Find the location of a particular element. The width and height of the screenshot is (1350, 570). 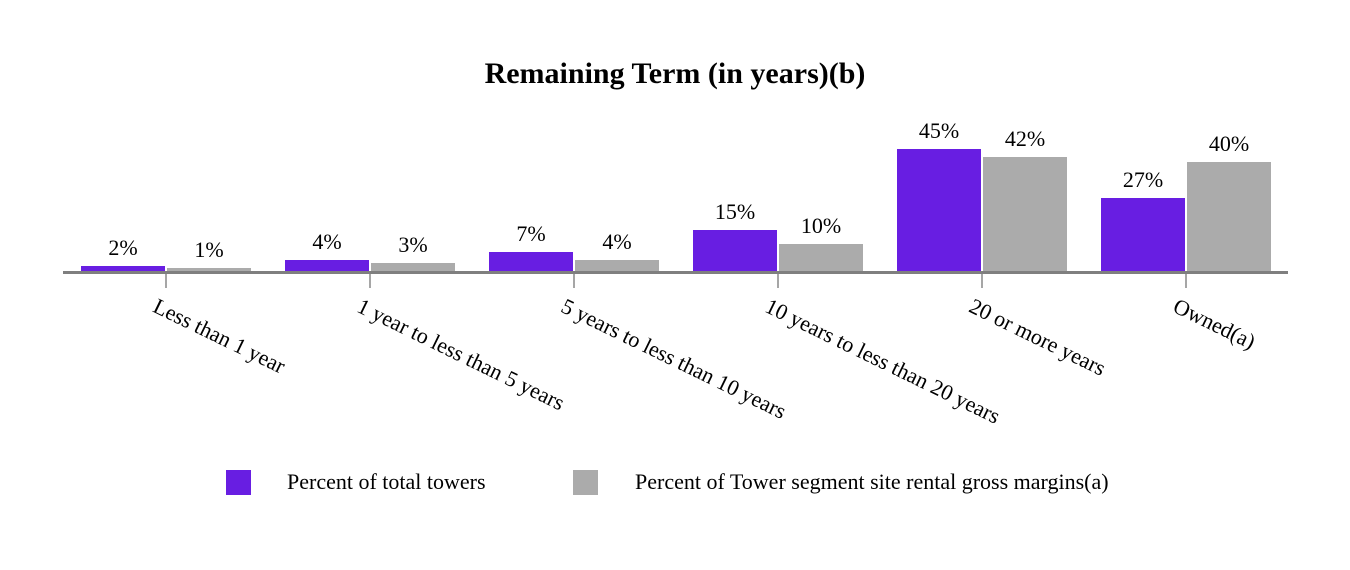

bar-value-label: 7% is located at coordinates (531, 233).